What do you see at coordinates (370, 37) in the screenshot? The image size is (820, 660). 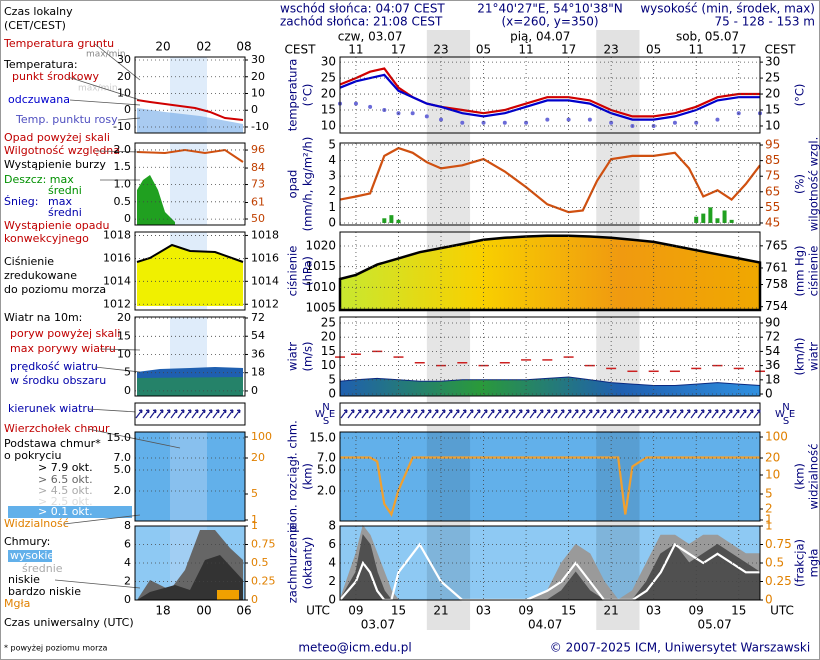 I see `day-label: czw, 03.07` at bounding box center [370, 37].